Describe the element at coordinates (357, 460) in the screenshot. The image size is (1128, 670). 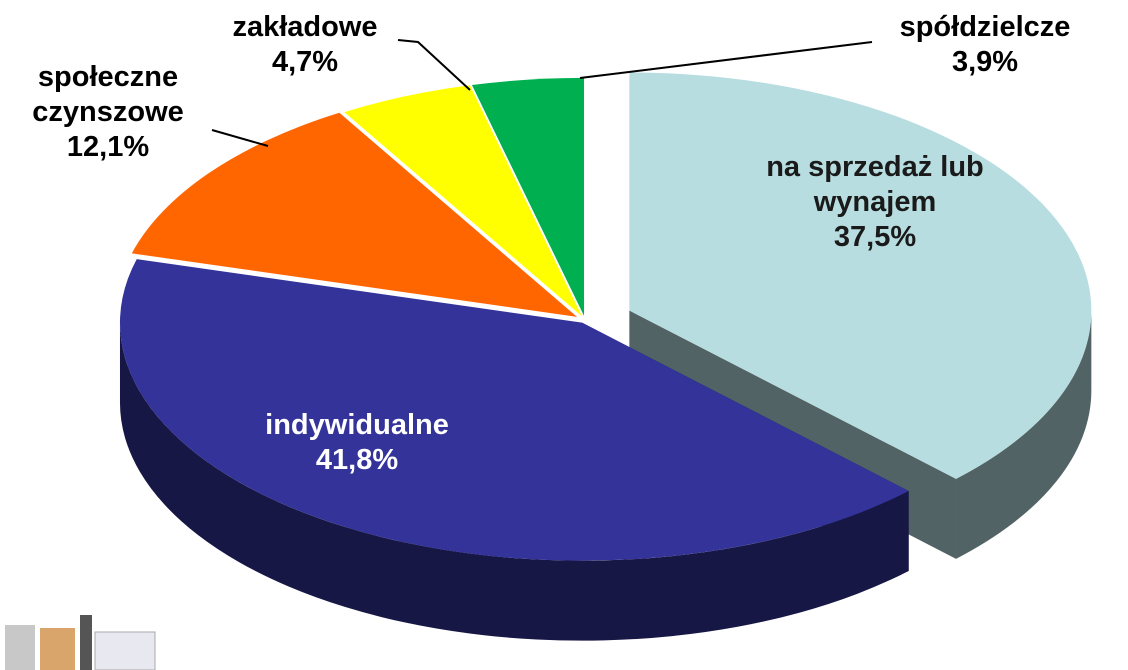
I see `slice-value-label: 41,8%` at that location.